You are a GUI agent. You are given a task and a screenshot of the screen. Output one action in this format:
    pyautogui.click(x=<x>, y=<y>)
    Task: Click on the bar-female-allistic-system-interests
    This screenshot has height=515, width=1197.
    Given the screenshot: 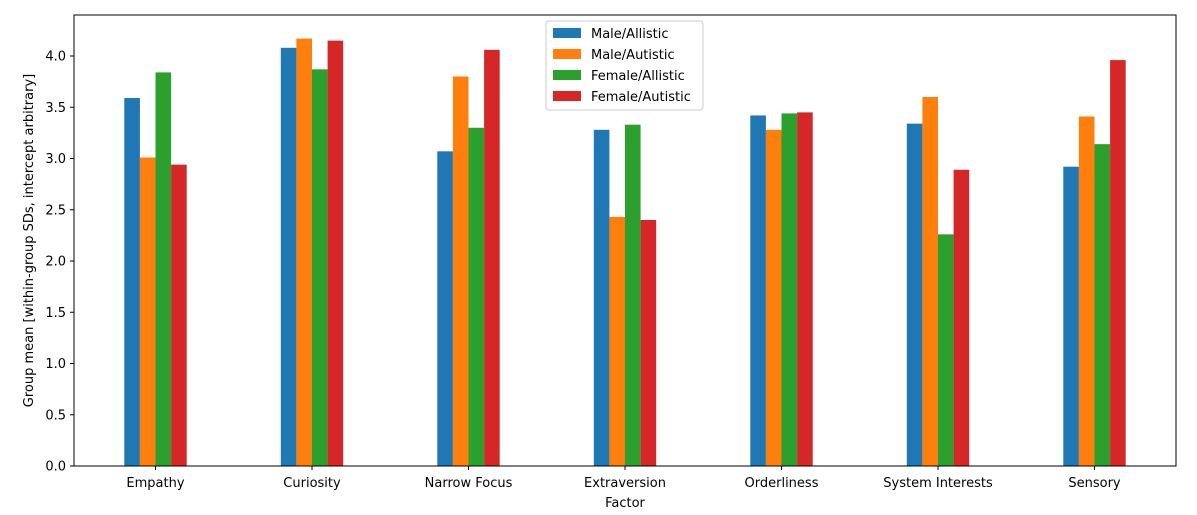 What is the action you would take?
    pyautogui.click(x=946, y=350)
    